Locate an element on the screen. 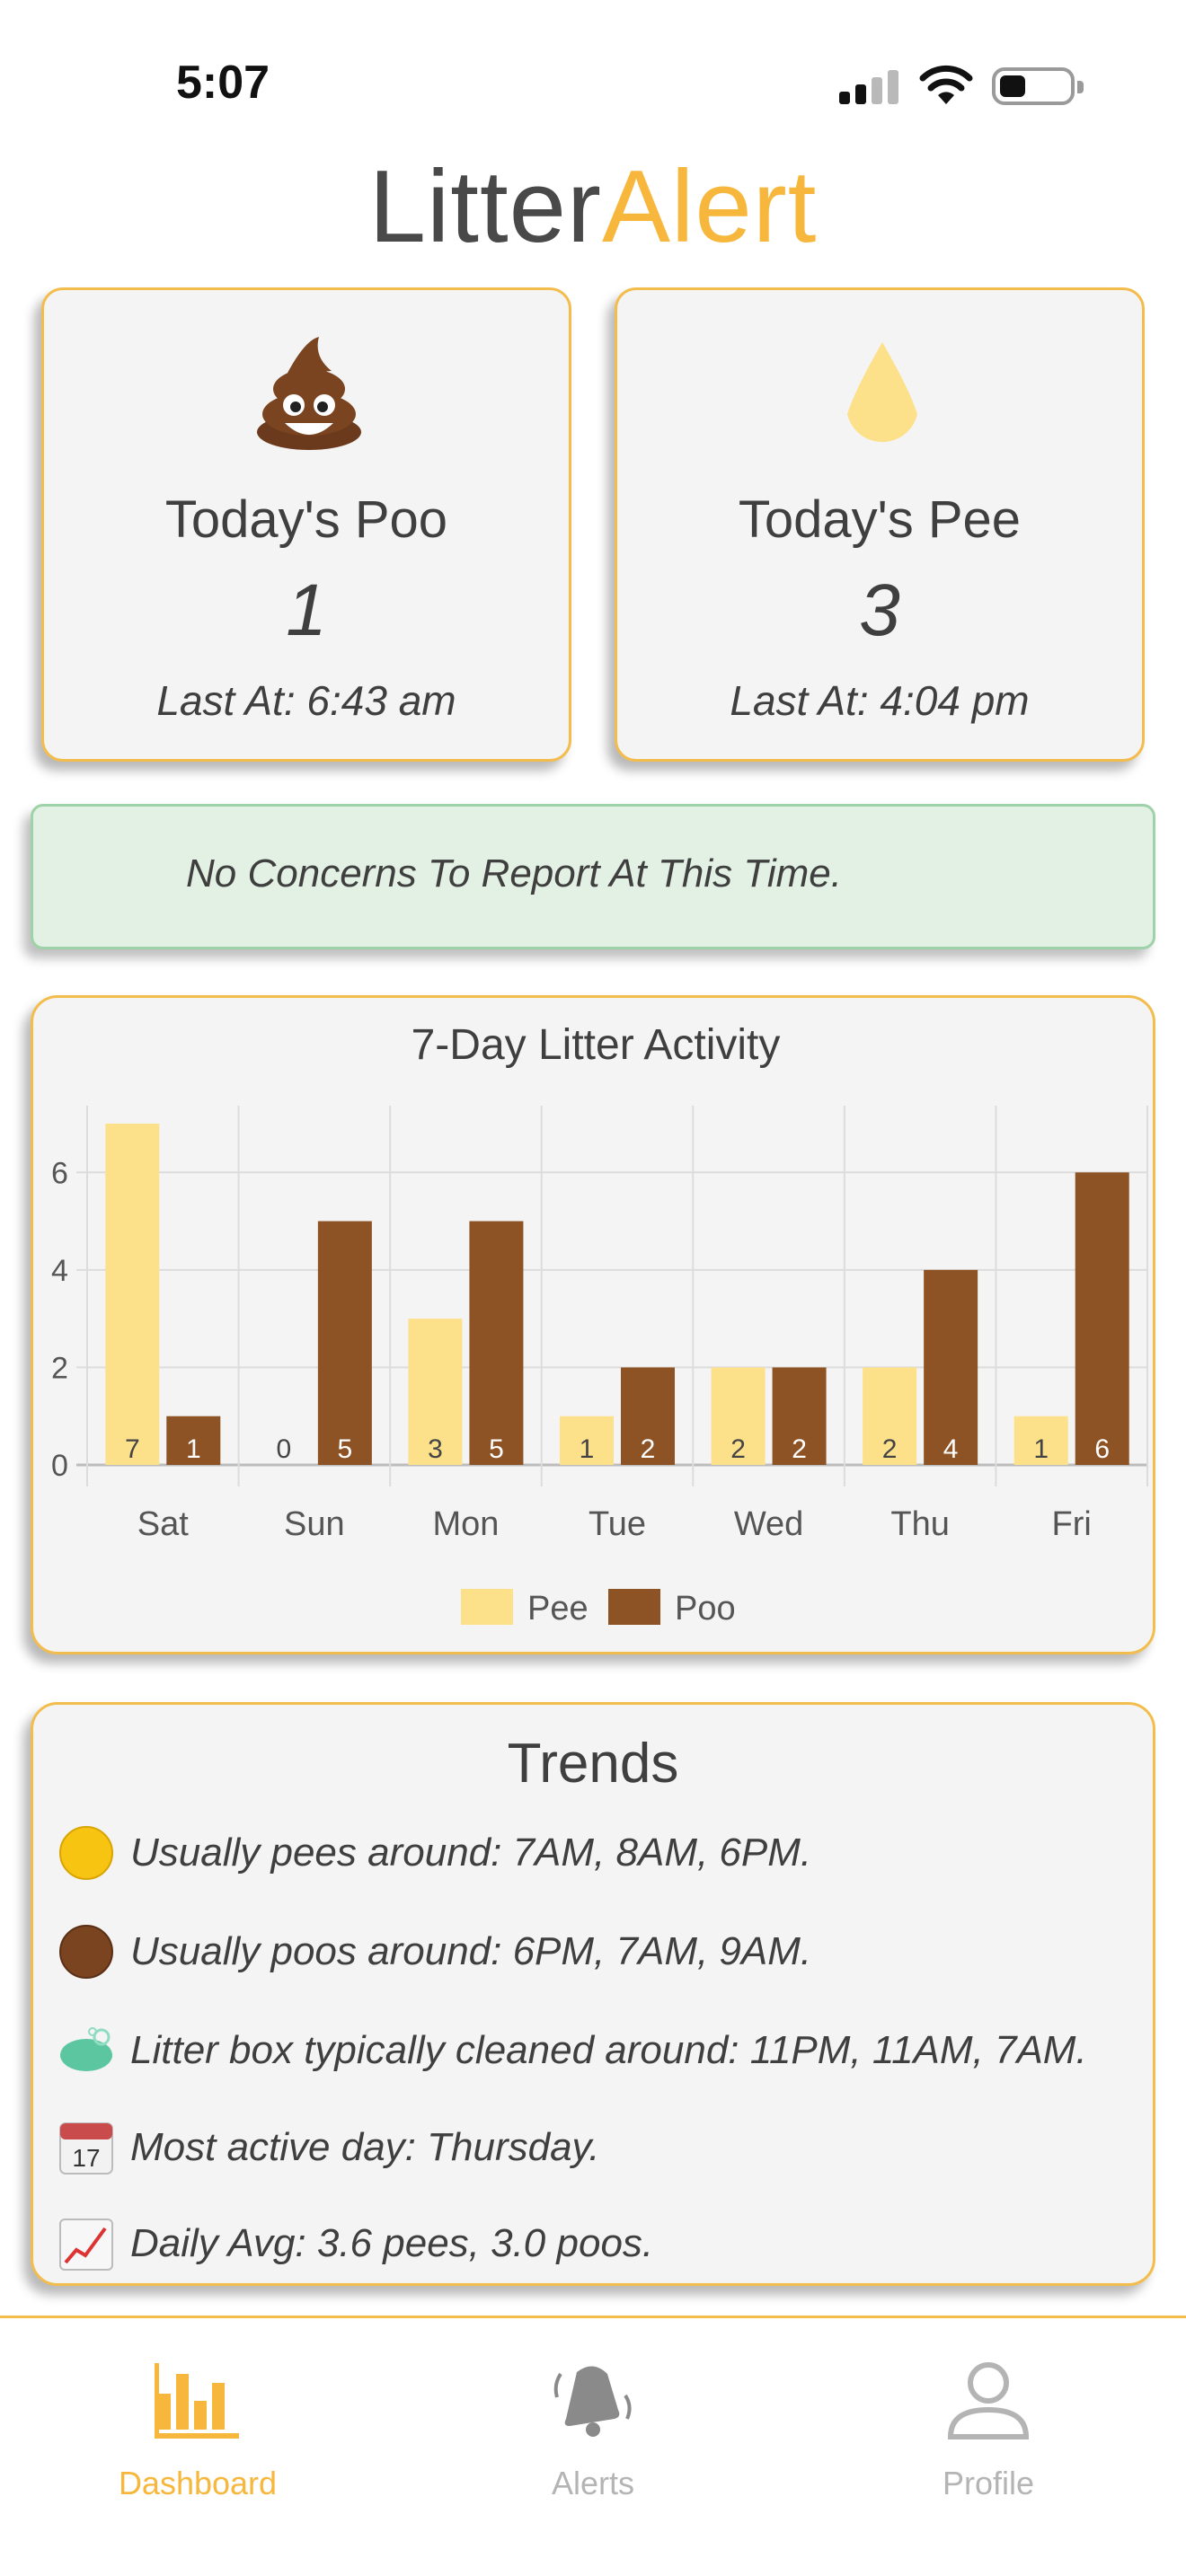 This screenshot has width=1186, height=2576. cellular-signal-icon is located at coordinates (870, 86).